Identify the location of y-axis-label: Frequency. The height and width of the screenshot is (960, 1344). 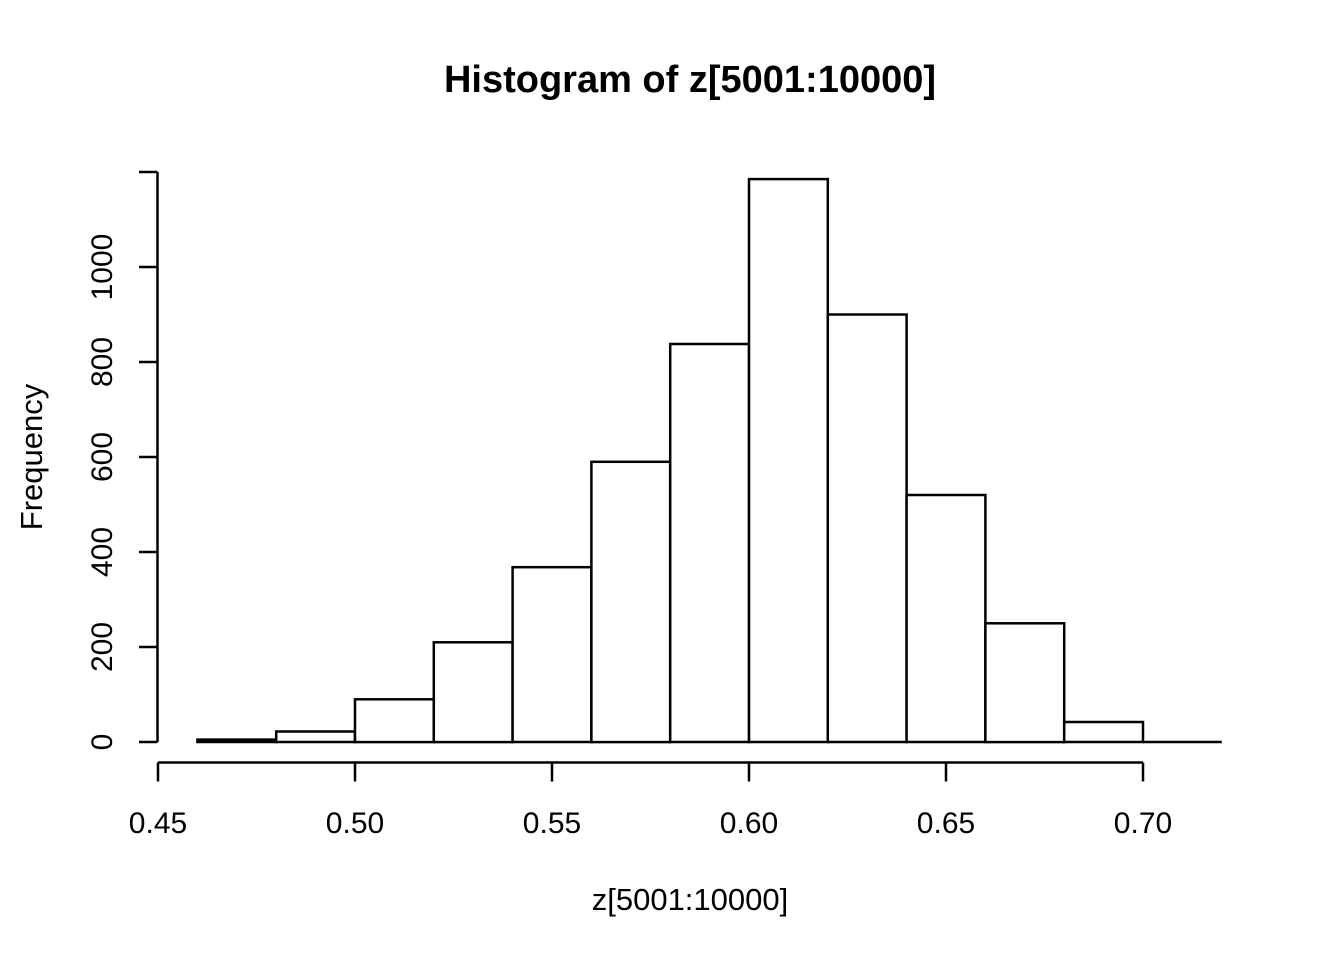
(31, 457).